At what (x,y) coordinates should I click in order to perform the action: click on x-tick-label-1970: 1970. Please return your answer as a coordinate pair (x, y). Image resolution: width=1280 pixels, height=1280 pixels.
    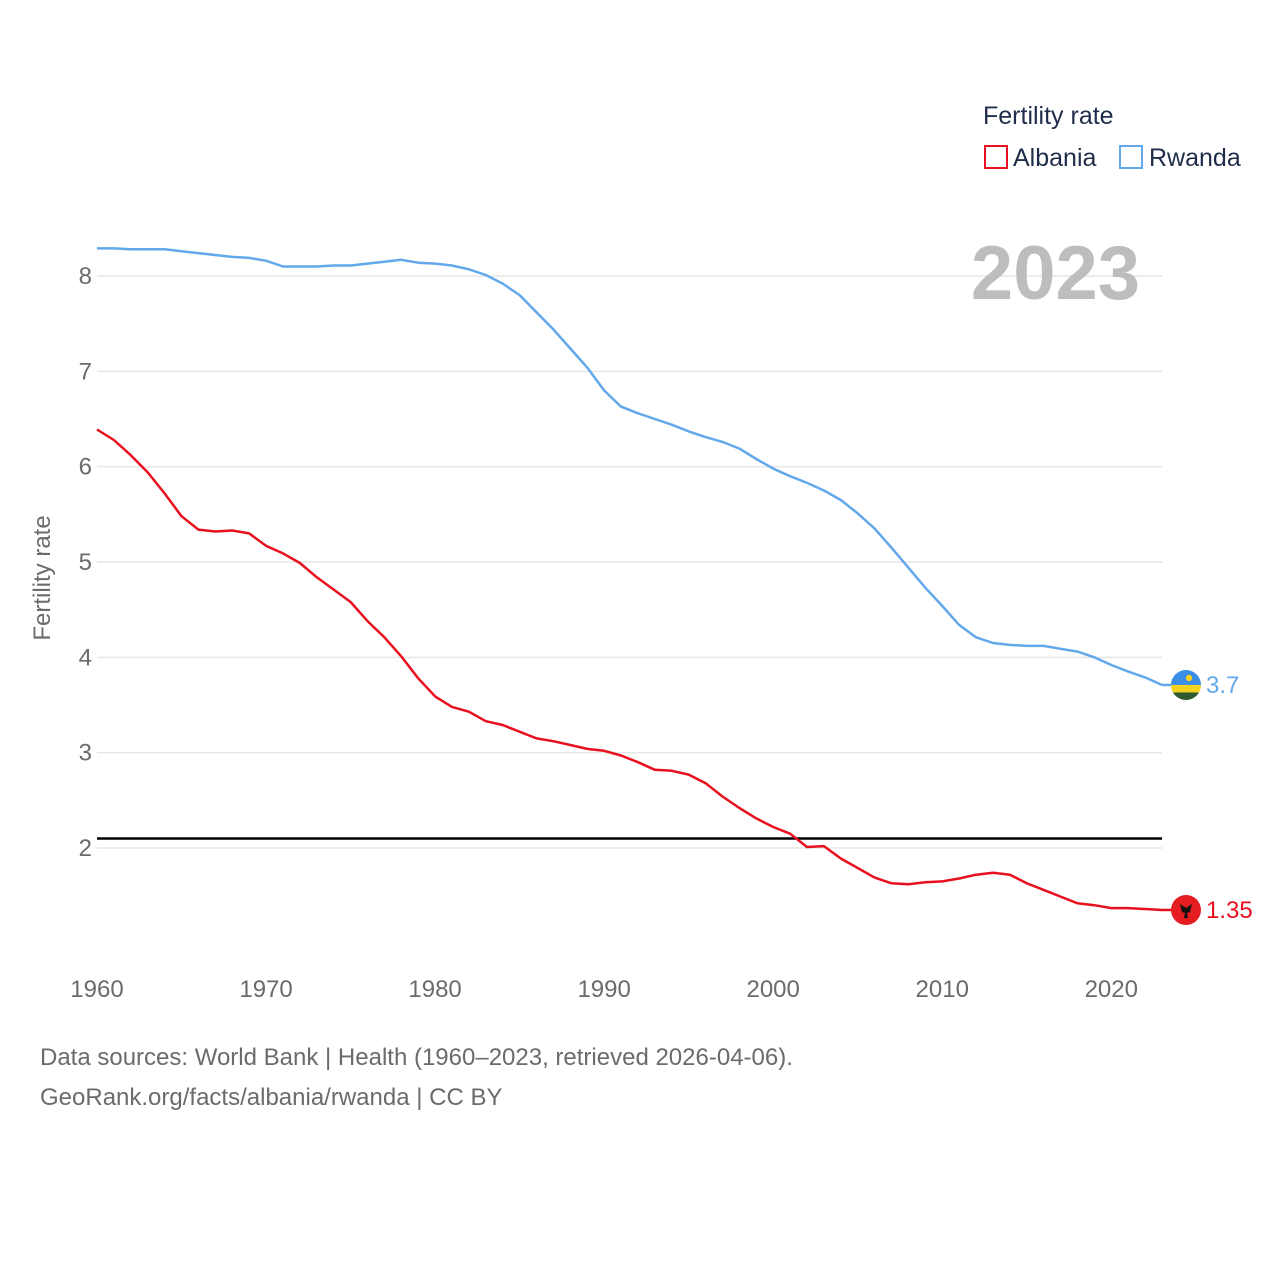
    Looking at the image, I should click on (265, 989).